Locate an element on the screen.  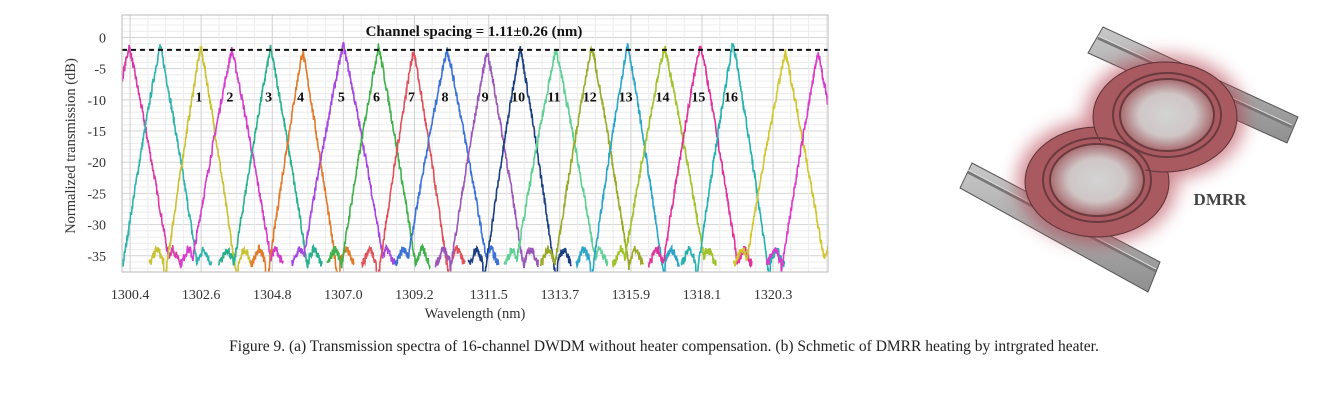
heater-pad is located at coordinates (1131, 149).